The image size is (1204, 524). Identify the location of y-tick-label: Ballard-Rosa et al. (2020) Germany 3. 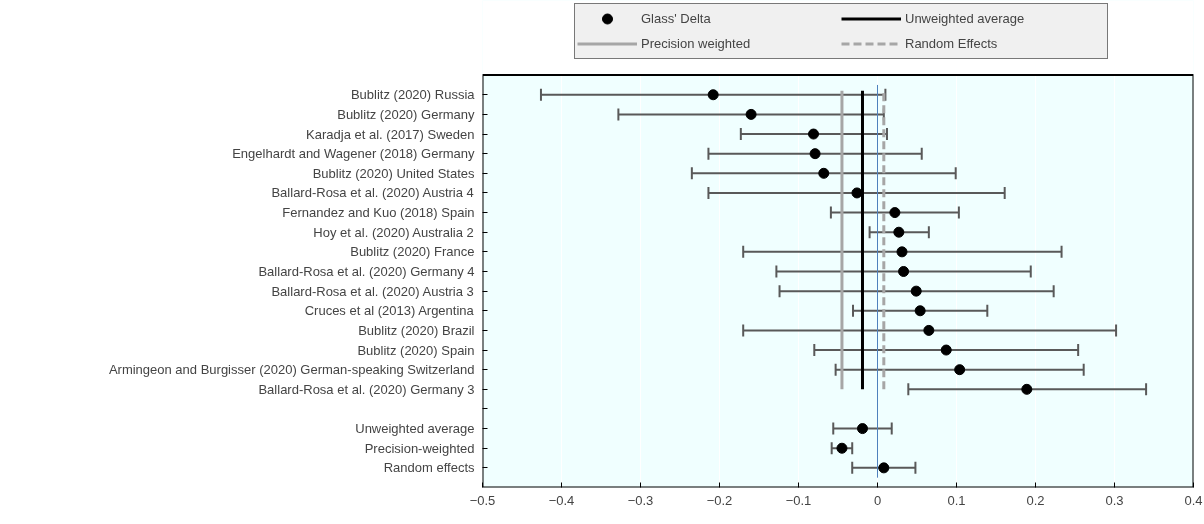
(366, 389).